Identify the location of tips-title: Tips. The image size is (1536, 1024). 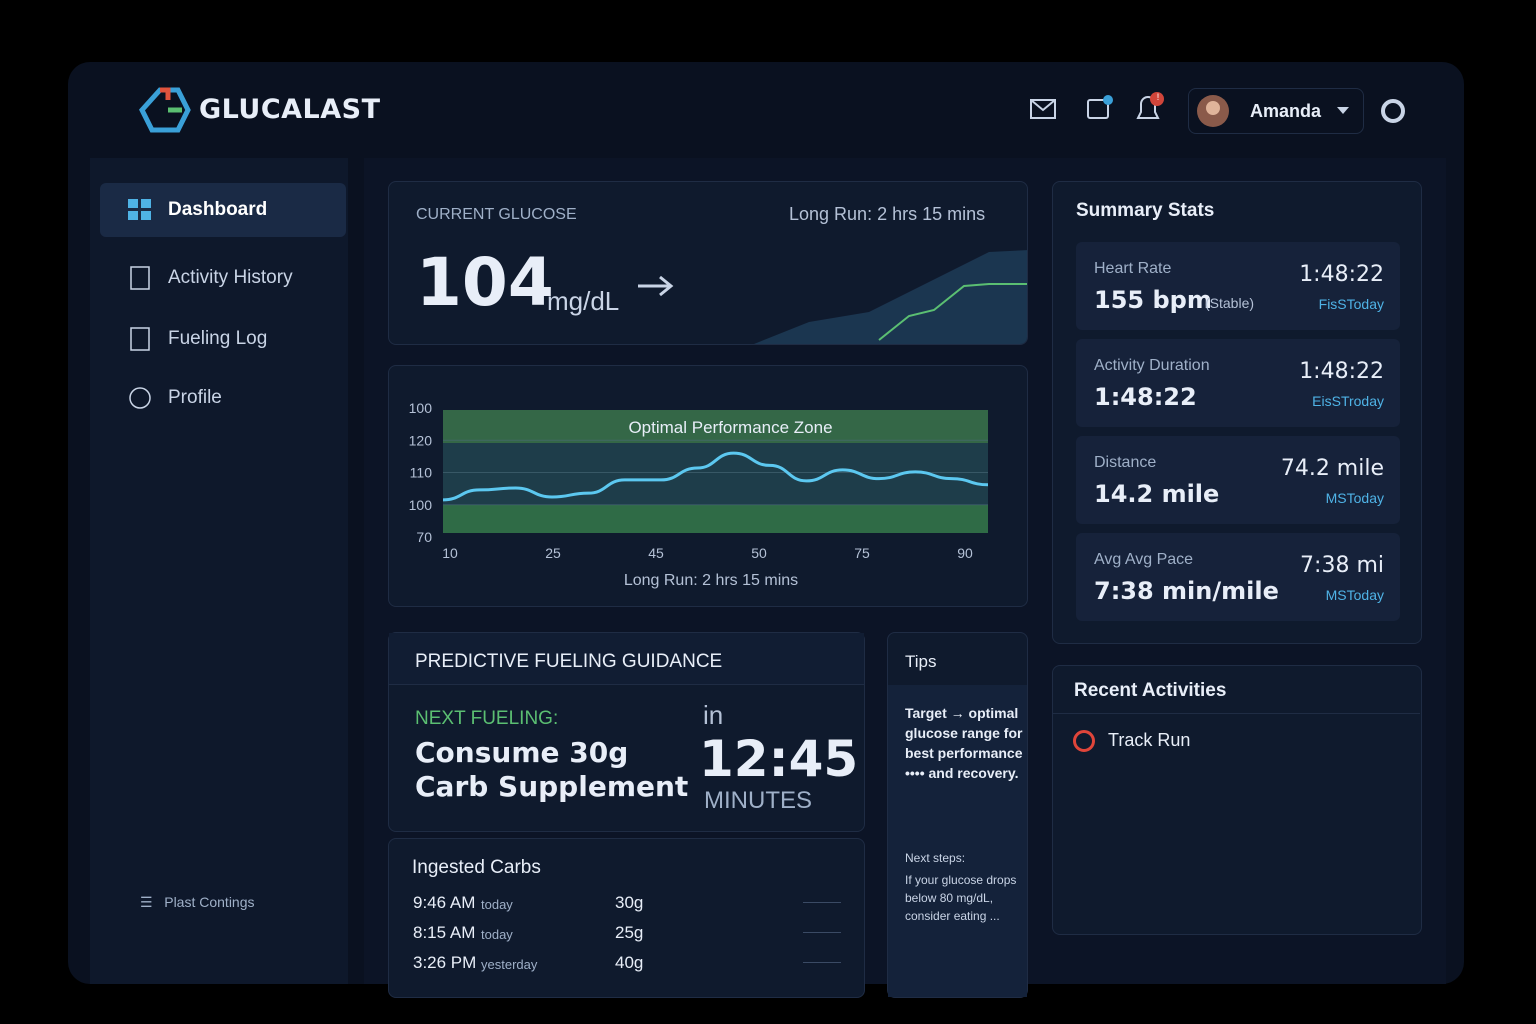
(921, 661).